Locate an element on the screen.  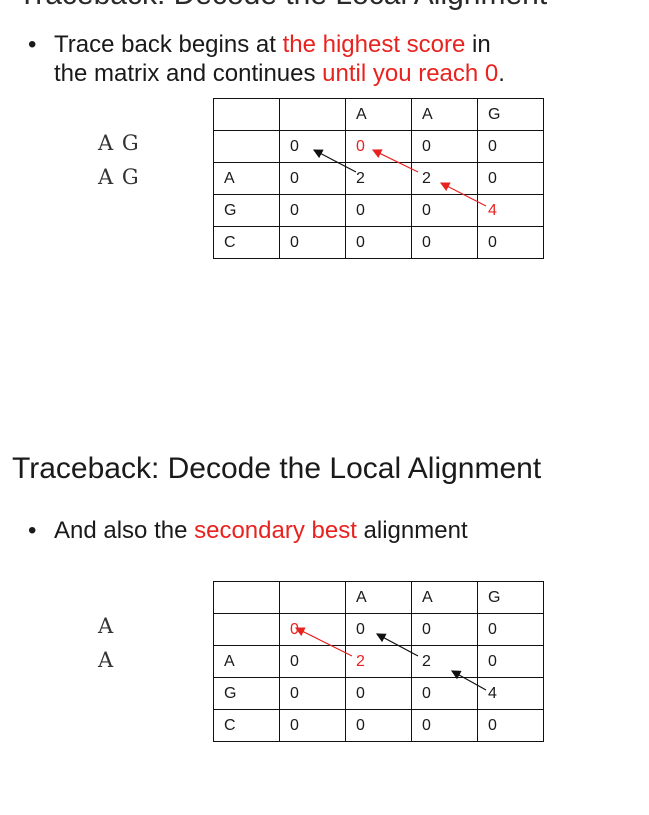
bottom-slide-title: Traceback: Decode the Local Alignment is located at coordinates (277, 468).